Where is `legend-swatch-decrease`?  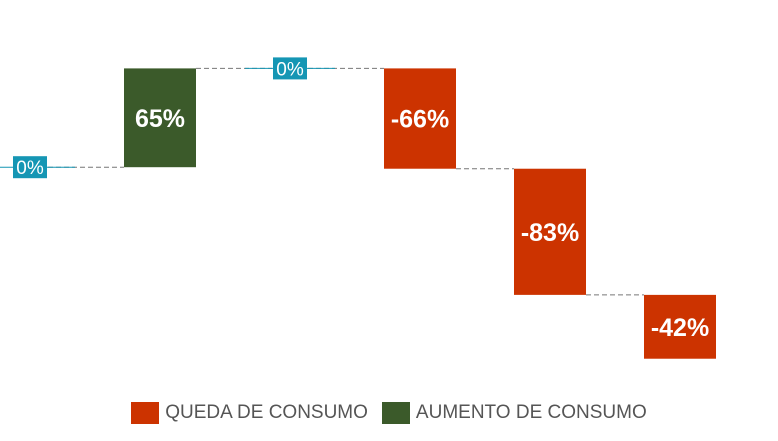 legend-swatch-decrease is located at coordinates (145, 413).